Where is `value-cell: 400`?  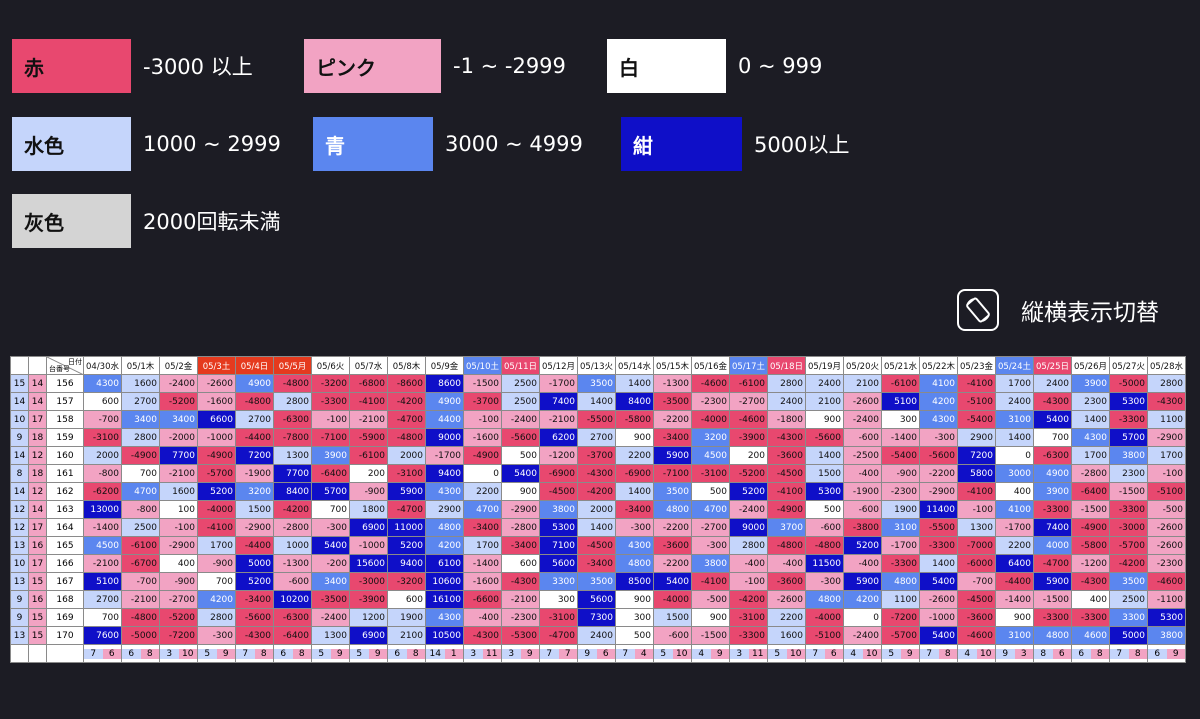 value-cell: 400 is located at coordinates (1014, 491).